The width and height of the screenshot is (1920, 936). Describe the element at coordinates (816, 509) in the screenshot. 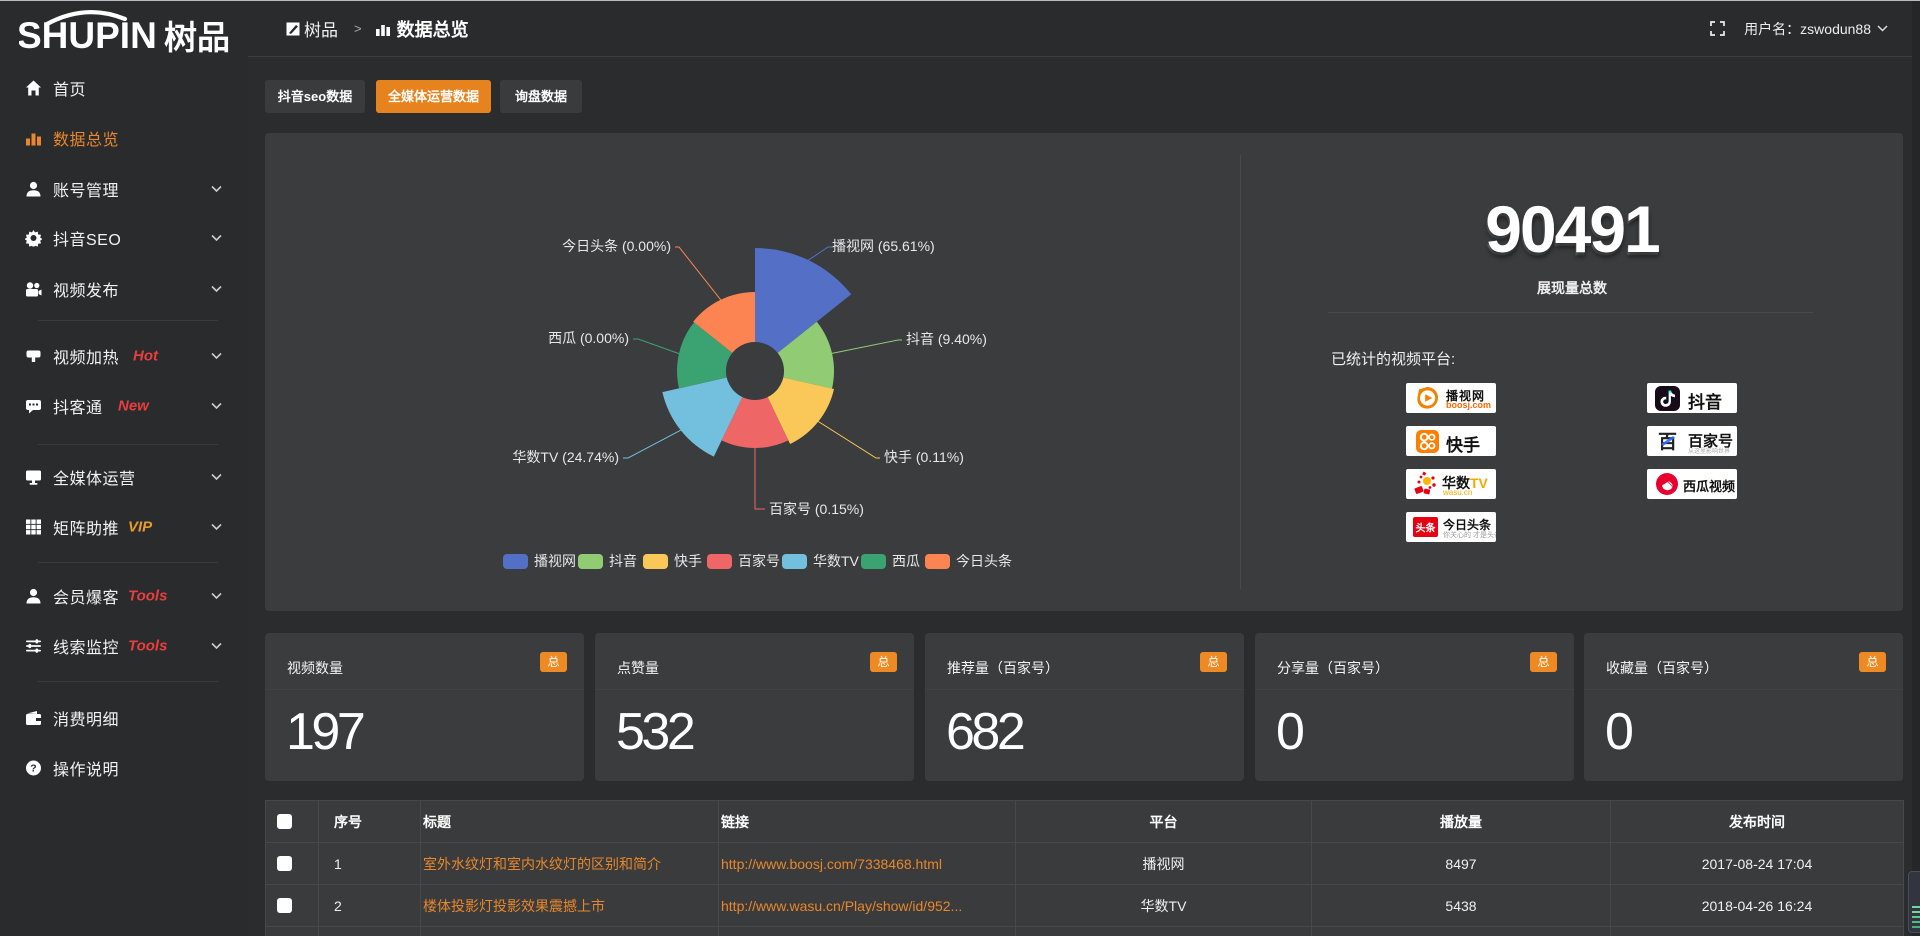

I see `svg-text: 百家号 (0.15%)` at that location.